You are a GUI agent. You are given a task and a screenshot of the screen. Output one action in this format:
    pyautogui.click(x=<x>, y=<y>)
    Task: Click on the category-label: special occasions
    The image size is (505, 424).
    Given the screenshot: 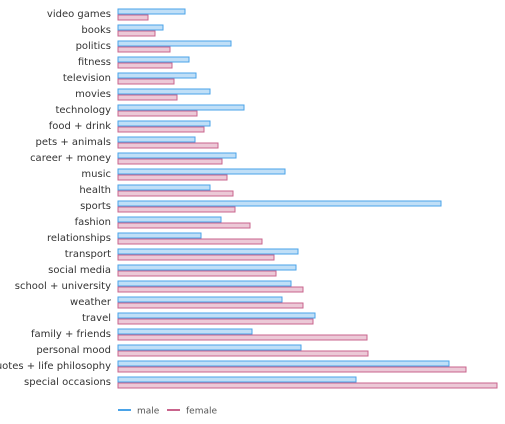 What is the action you would take?
    pyautogui.click(x=67, y=382)
    